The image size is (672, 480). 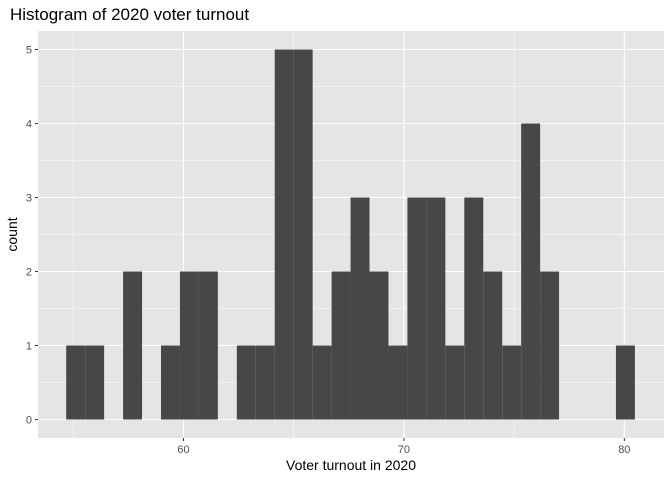 I want to click on x-tick-label: 60, so click(x=183, y=450).